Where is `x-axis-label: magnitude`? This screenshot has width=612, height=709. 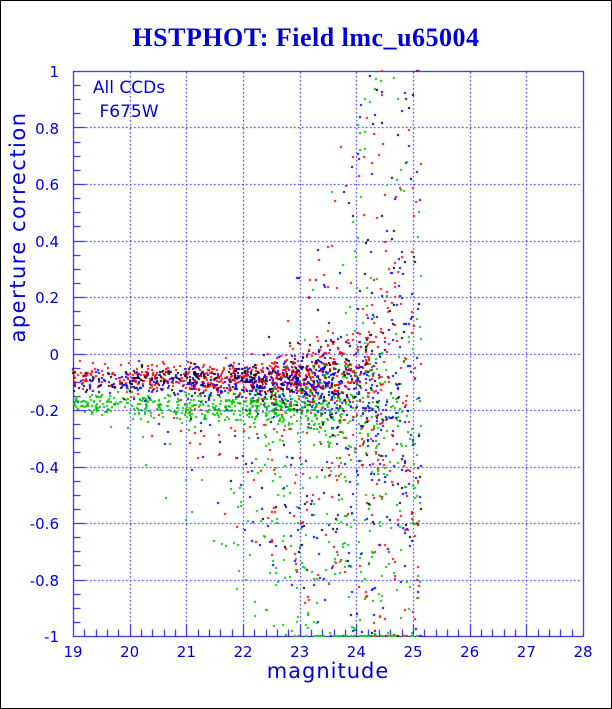 x-axis-label: magnitude is located at coordinates (328, 671).